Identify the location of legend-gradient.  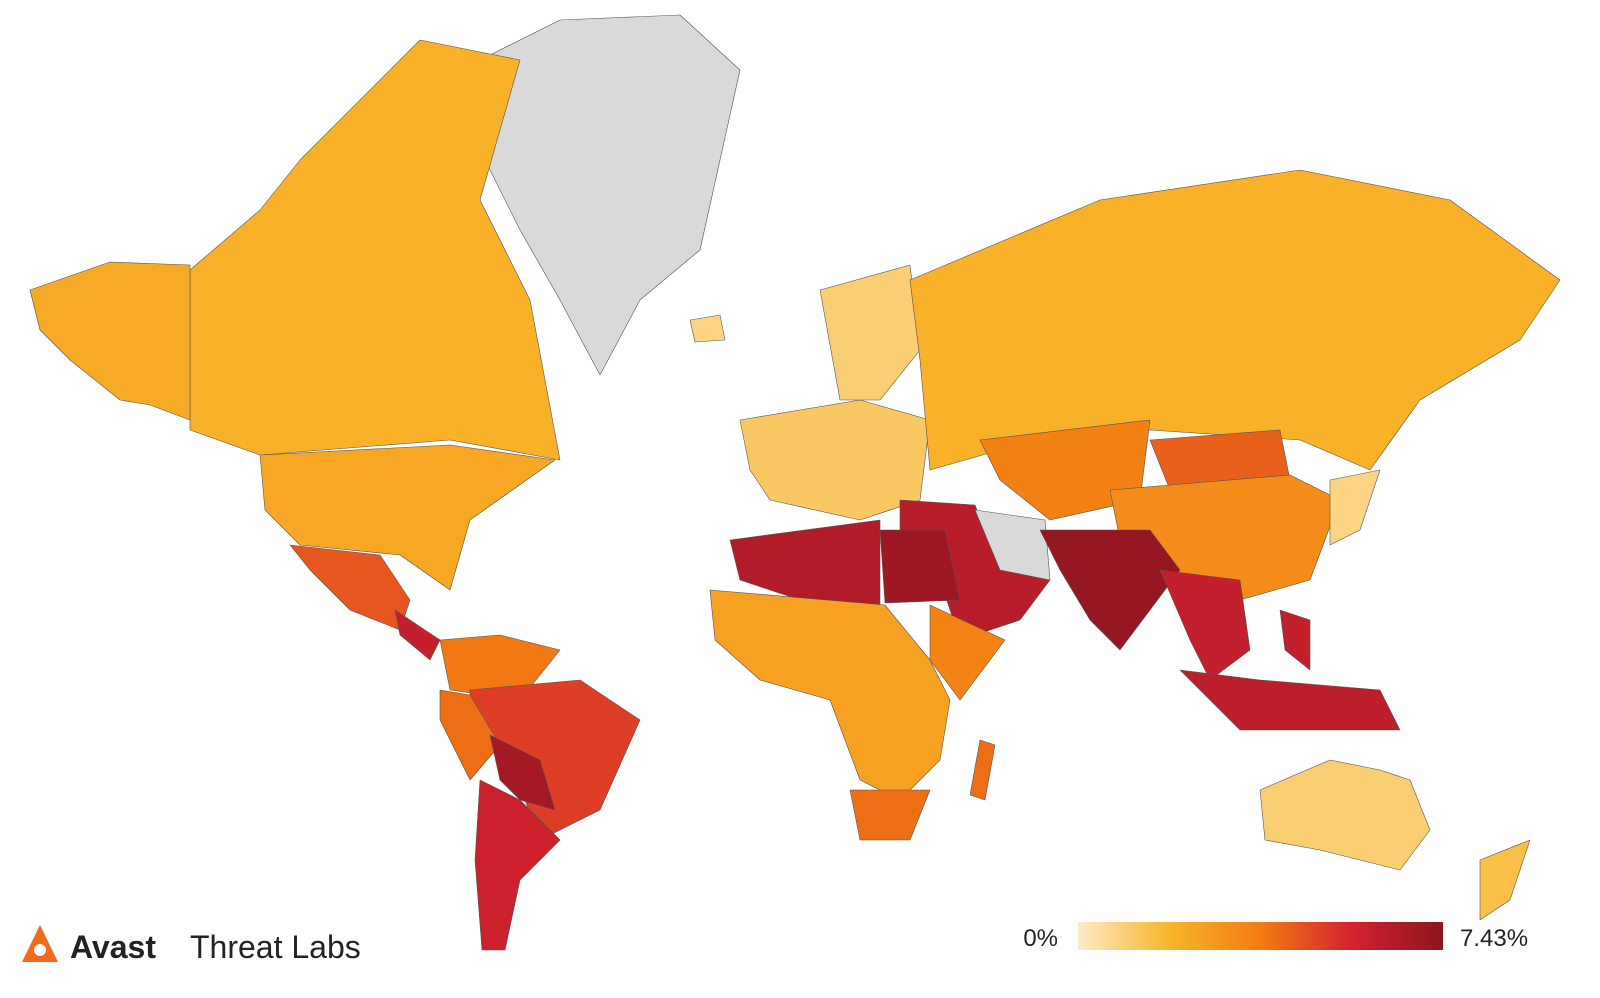
(1260, 936).